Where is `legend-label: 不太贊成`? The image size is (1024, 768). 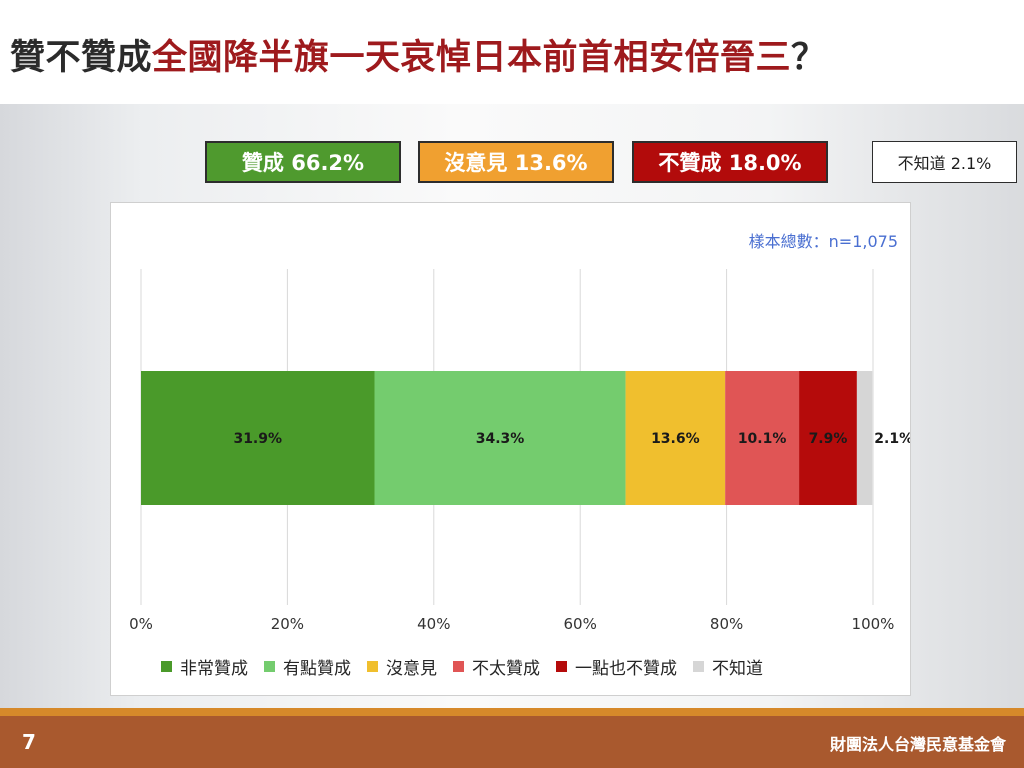 legend-label: 不太贊成 is located at coordinates (506, 668).